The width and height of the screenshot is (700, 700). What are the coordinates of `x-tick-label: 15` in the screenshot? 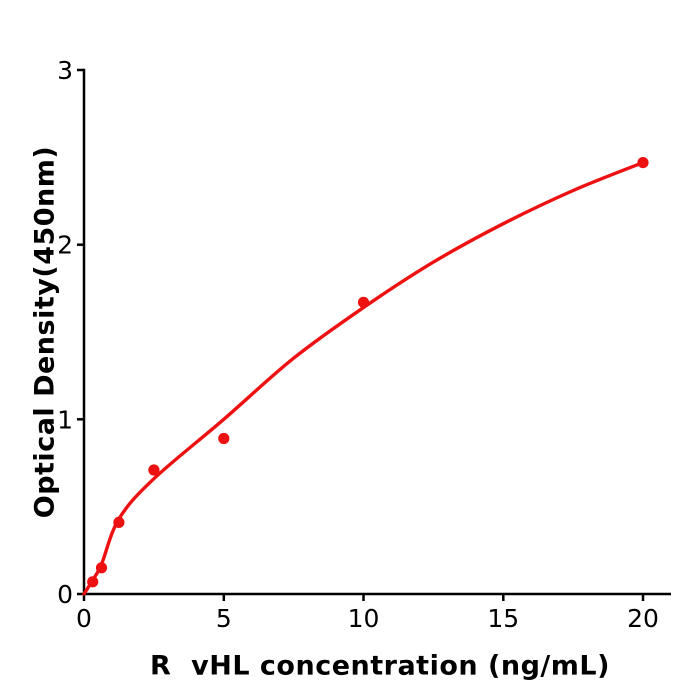 It's located at (503, 618).